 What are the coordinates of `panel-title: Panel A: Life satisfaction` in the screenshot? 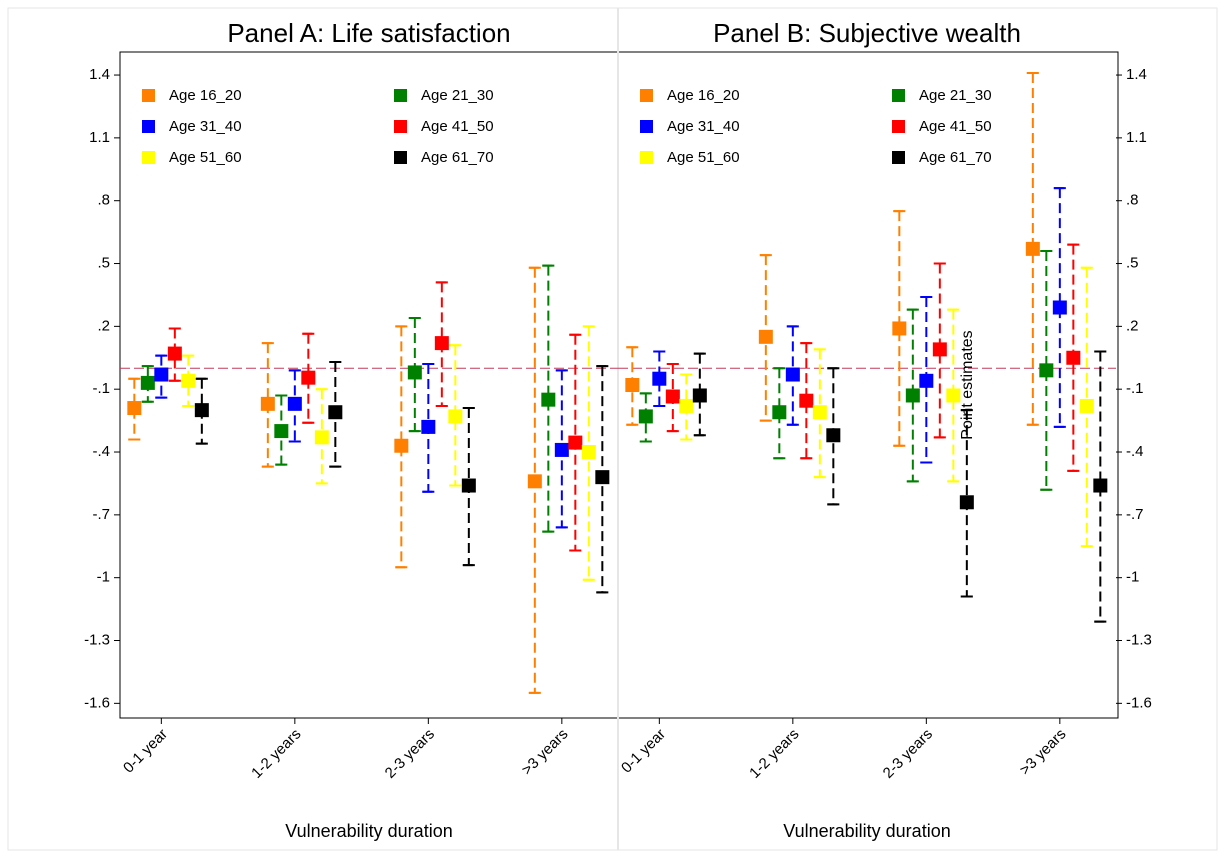 It's located at (368, 33).